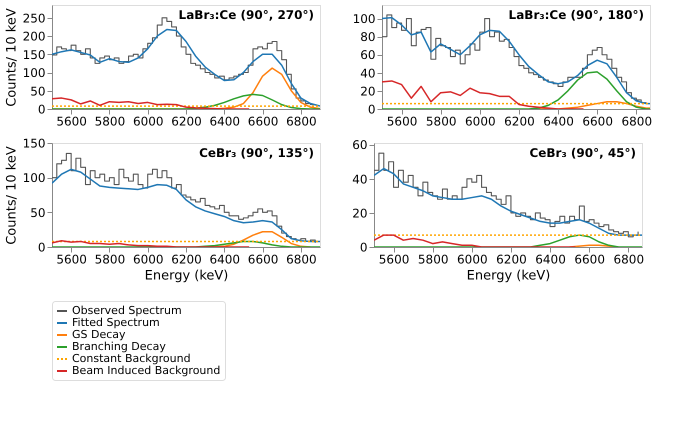 Image resolution: width=675 pixels, height=421 pixels. What do you see at coordinates (99, 334) in the screenshot?
I see `legend-label: GS Decay` at bounding box center [99, 334].